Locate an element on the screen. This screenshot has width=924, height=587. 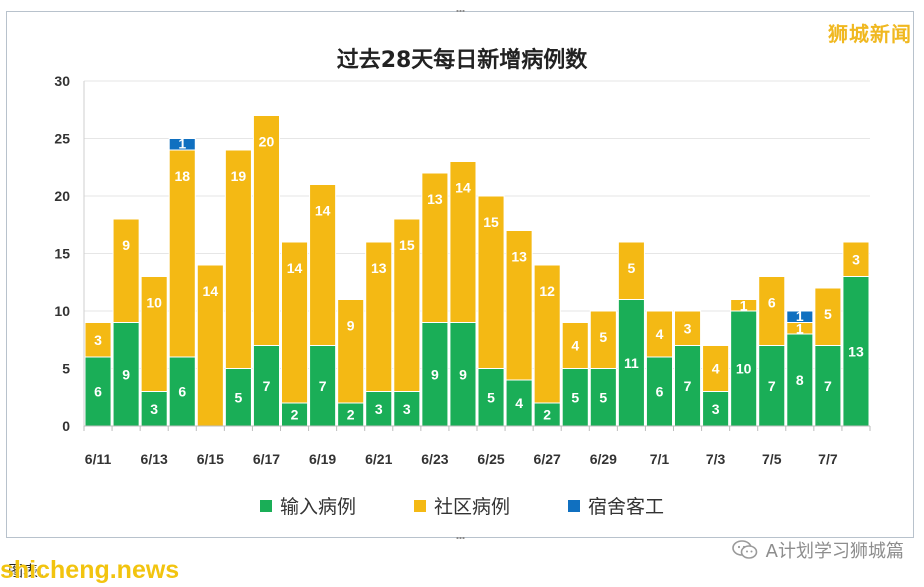
x-tick-label: 6/19 is located at coordinates (322, 459).